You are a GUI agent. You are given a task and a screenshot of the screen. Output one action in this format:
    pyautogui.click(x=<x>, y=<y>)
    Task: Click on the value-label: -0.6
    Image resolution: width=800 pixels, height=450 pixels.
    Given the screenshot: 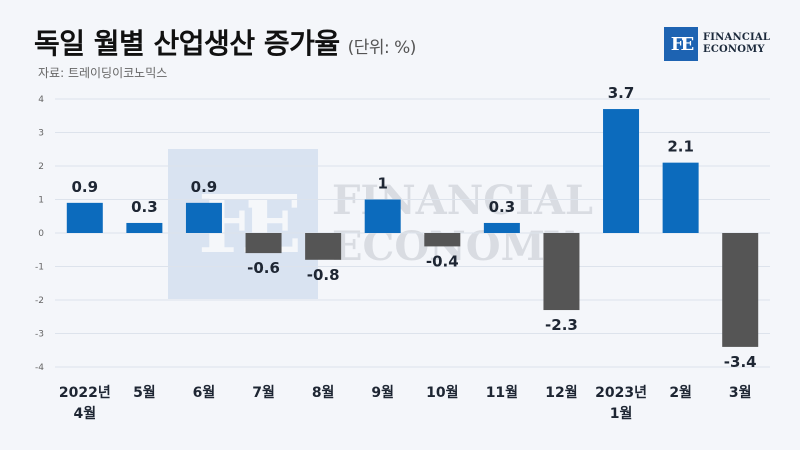 What is the action you would take?
    pyautogui.click(x=263, y=268)
    